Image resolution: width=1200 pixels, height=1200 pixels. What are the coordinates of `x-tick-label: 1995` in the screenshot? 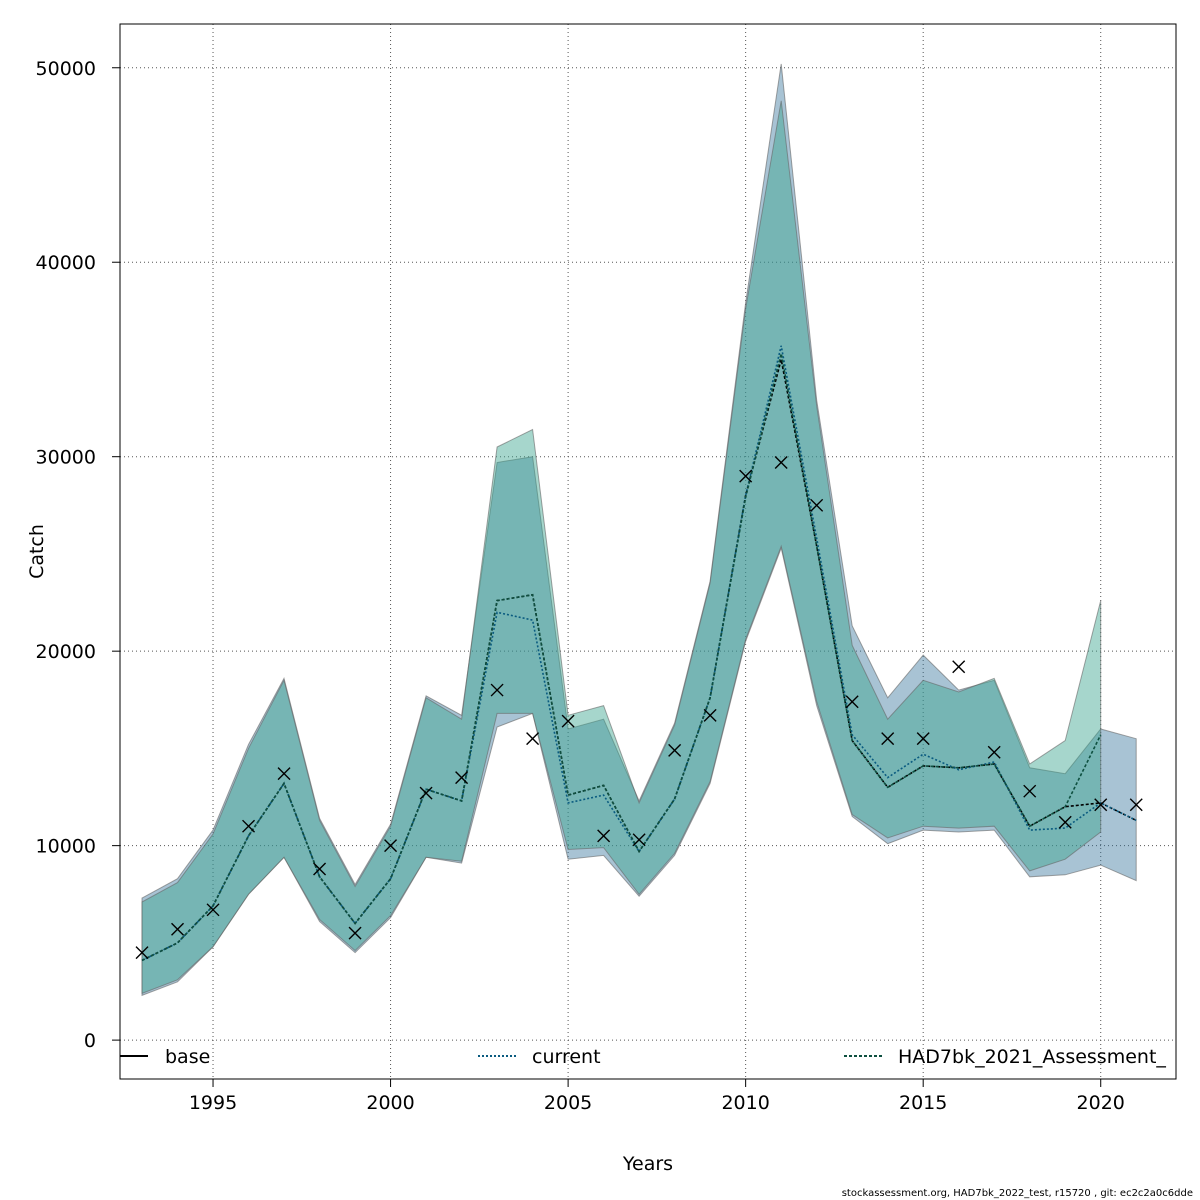 It's located at (213, 1103).